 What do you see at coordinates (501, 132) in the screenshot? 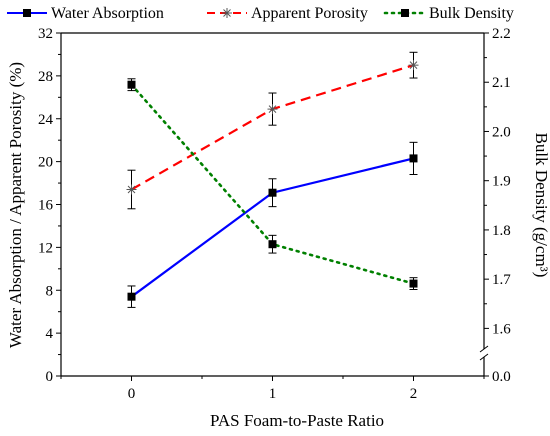
I see `right-y-tick-label: 2.0` at bounding box center [501, 132].